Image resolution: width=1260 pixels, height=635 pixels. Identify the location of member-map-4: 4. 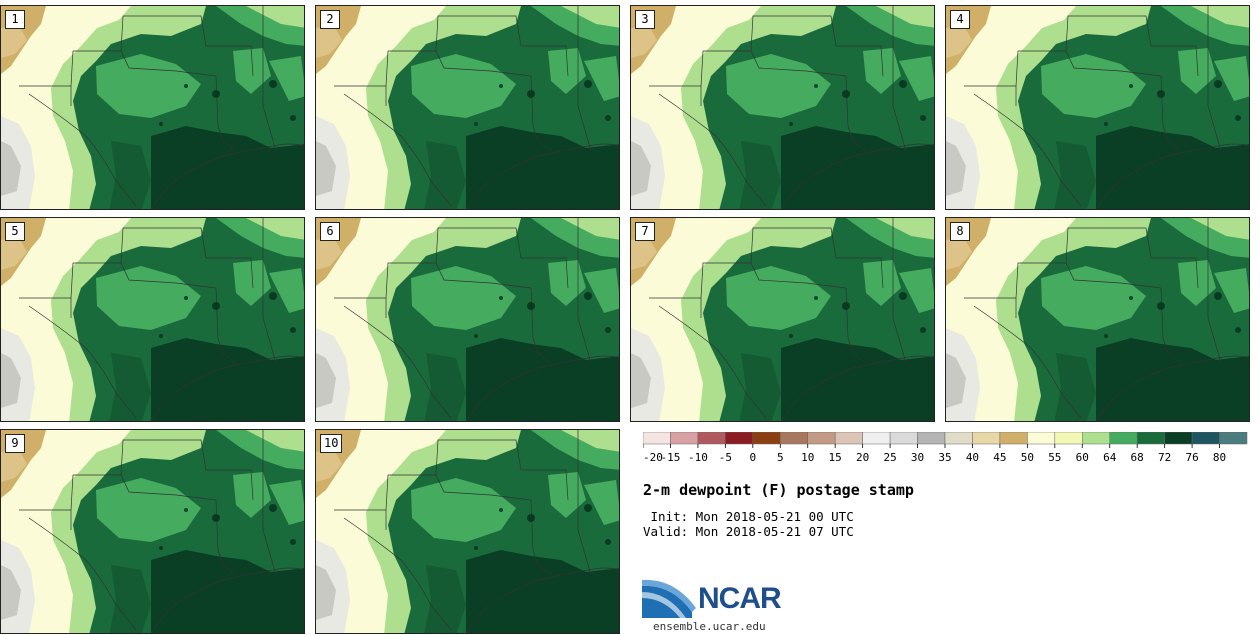
(1097, 107).